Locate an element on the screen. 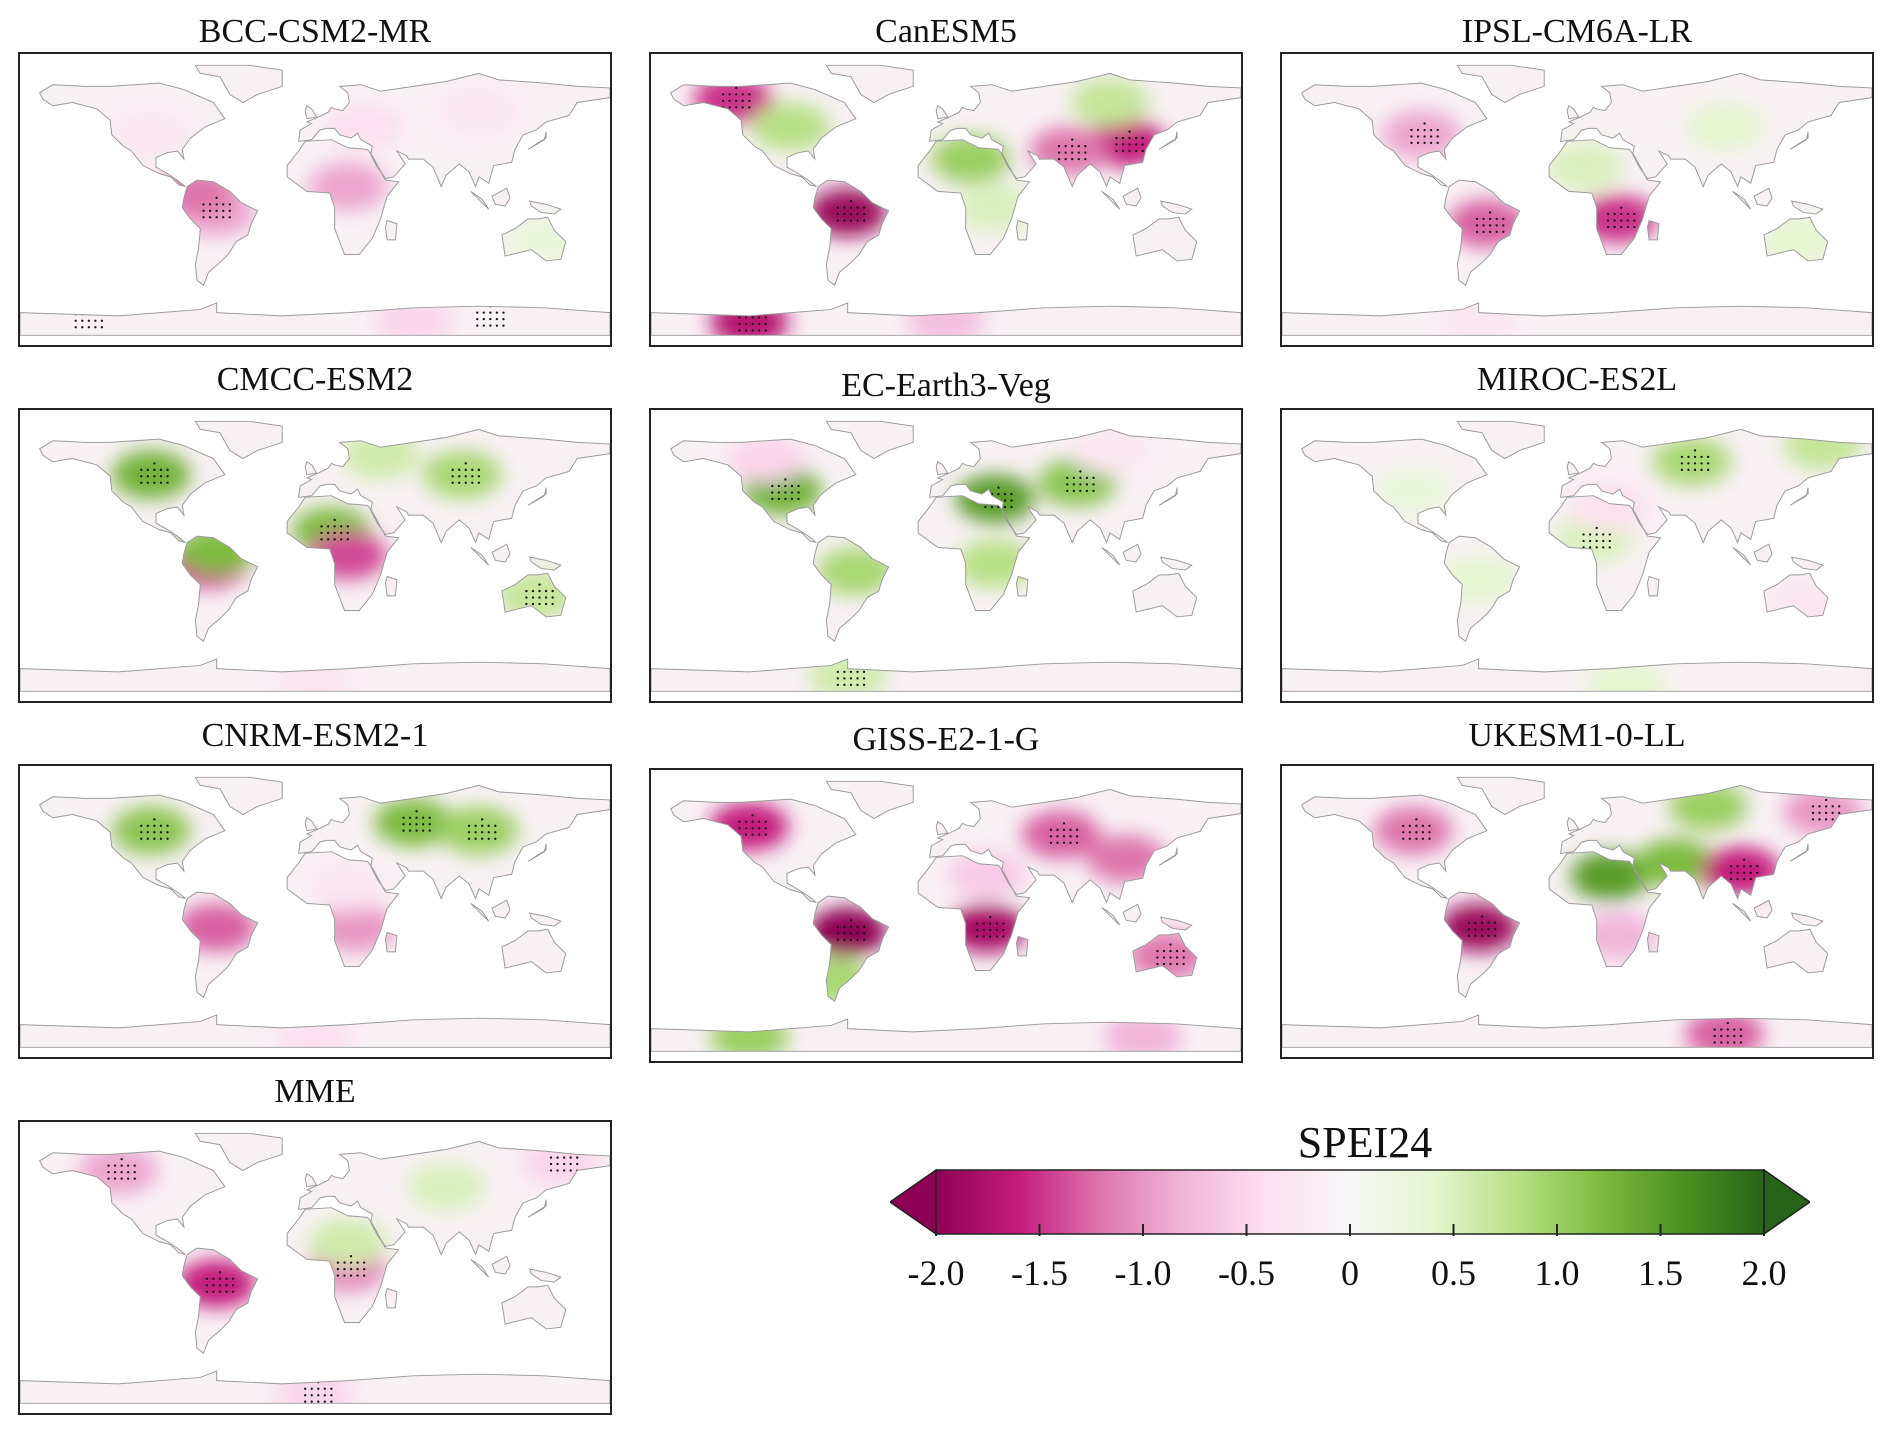 Image resolution: width=1892 pixels, height=1435 pixels. map-giss is located at coordinates (946, 915).